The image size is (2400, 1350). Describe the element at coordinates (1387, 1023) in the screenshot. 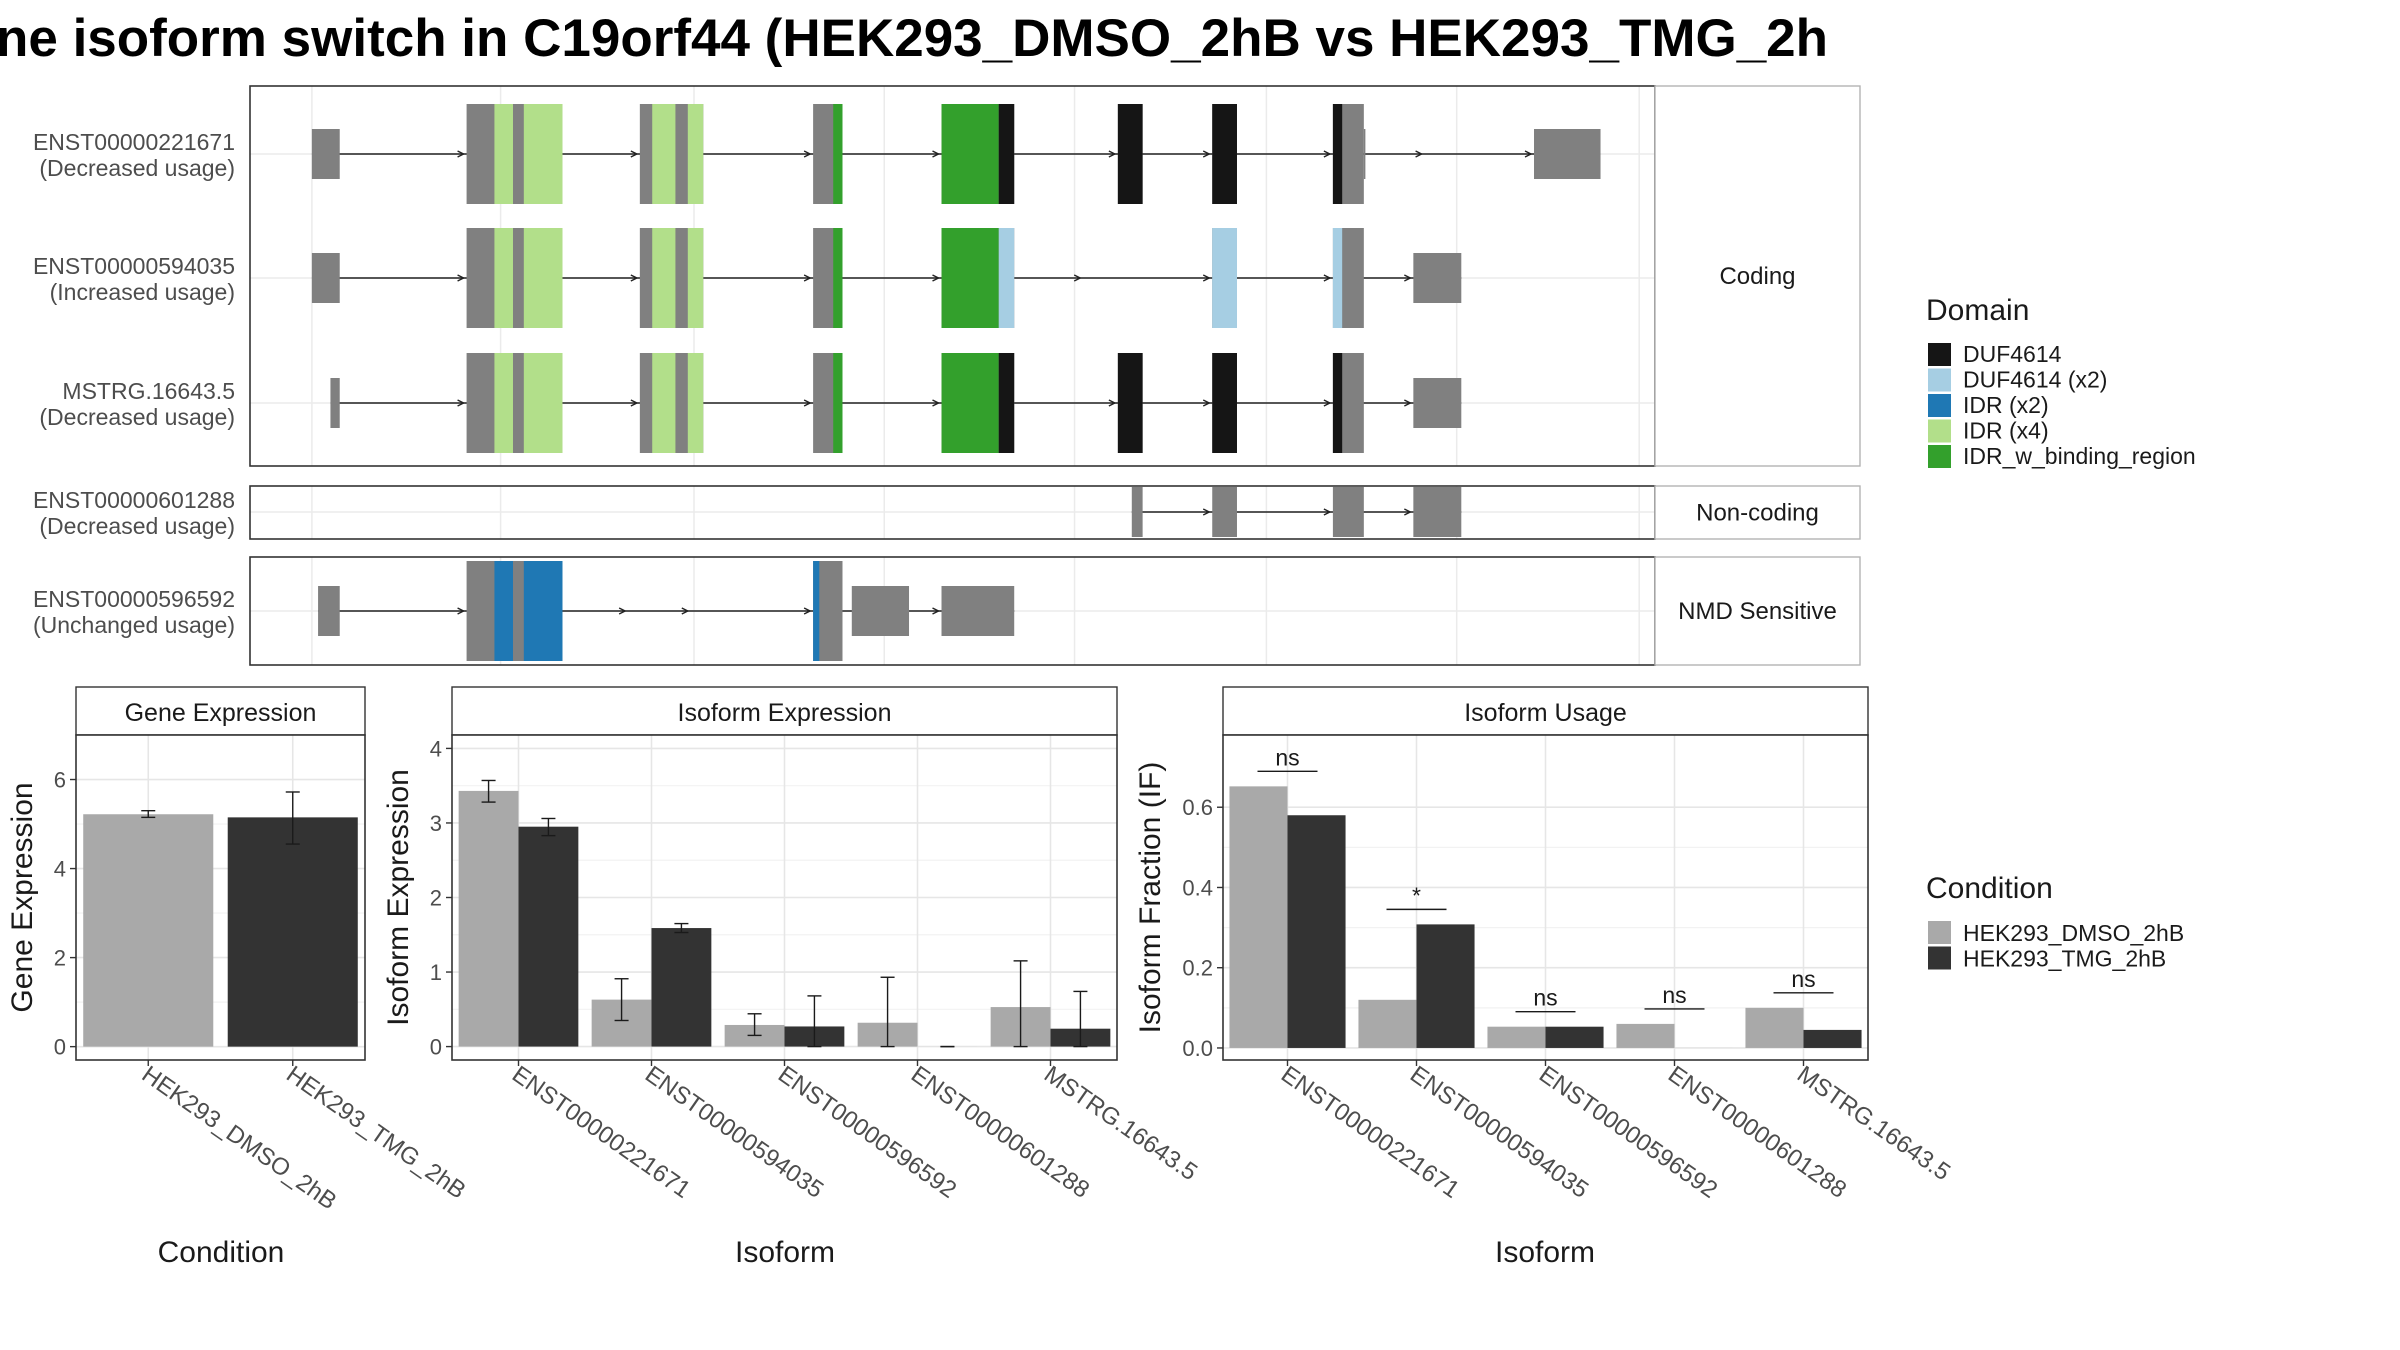

I see `bar-enst00000594035-hek293-dmso-2hb` at that location.